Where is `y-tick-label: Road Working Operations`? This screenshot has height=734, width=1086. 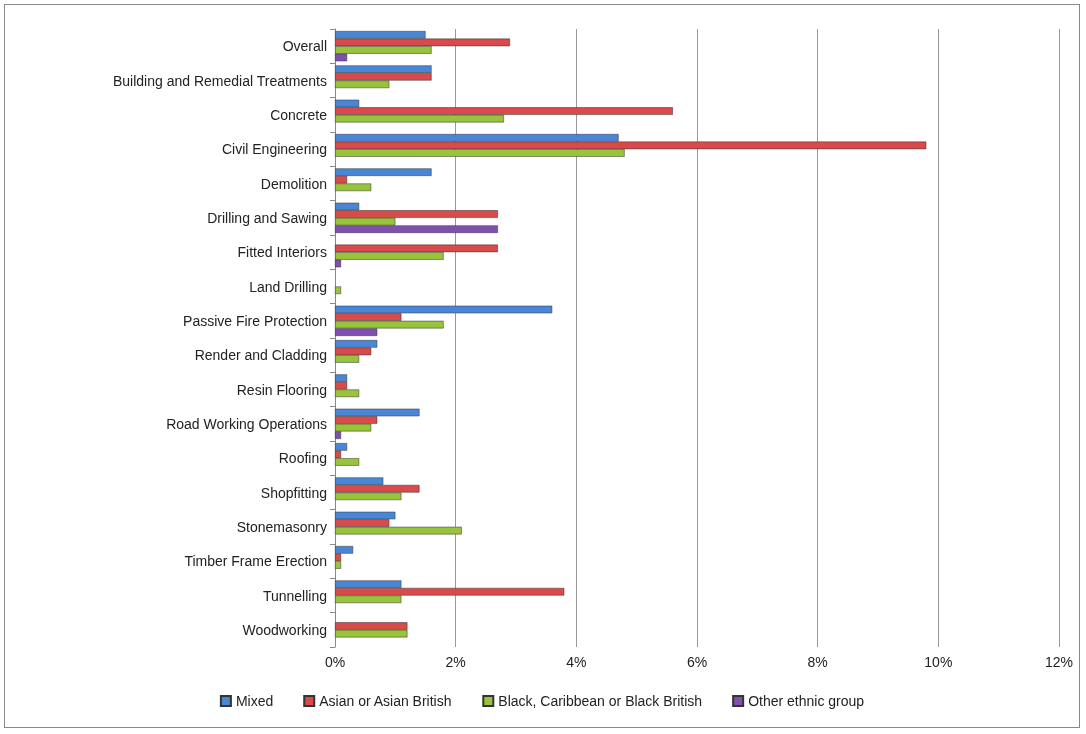
y-tick-label: Road Working Operations is located at coordinates (246, 423).